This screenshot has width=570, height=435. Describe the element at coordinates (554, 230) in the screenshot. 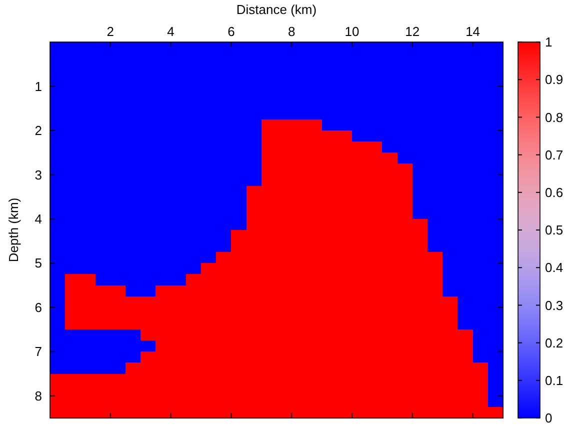

I see `color-bar-label: 0.5` at that location.